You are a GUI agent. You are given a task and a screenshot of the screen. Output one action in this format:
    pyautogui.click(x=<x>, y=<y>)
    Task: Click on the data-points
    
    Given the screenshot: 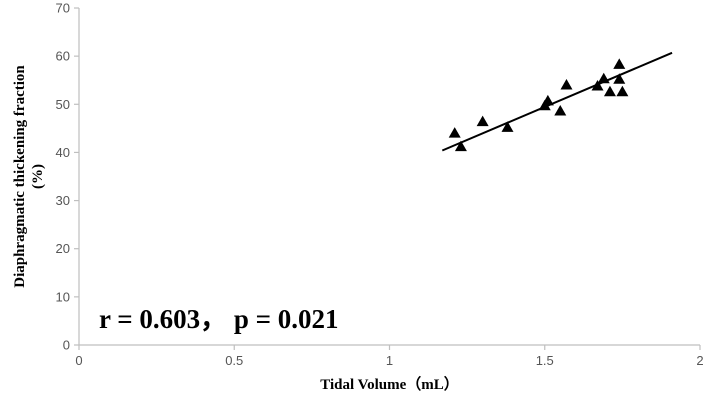 What is the action you would take?
    pyautogui.click(x=538, y=105)
    